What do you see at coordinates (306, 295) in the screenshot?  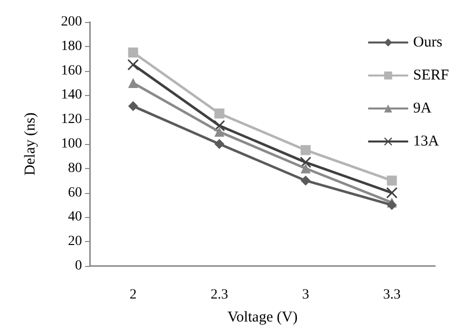 I see `x-tick-label: 3` at bounding box center [306, 295].